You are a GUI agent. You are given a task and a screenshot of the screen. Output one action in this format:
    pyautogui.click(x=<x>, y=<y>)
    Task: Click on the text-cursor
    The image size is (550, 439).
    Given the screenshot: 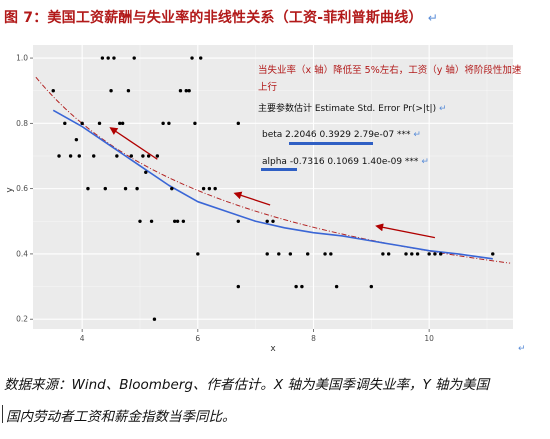 What is the action you would take?
    pyautogui.click(x=2, y=414)
    